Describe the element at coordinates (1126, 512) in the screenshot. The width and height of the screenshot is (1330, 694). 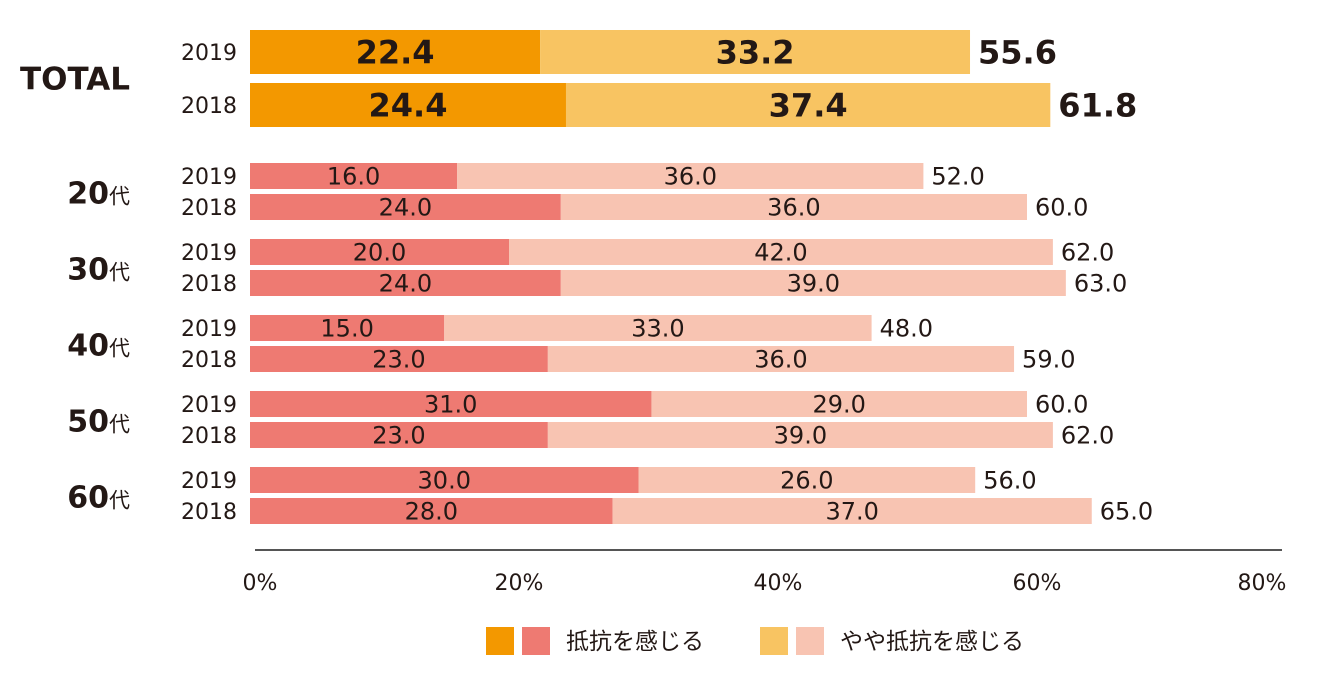
I see `total-label: 65.0` at that location.